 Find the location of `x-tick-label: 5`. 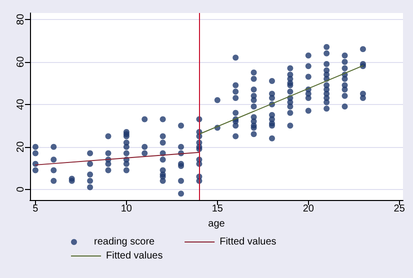

x-tick-label: 5 is located at coordinates (35, 209).